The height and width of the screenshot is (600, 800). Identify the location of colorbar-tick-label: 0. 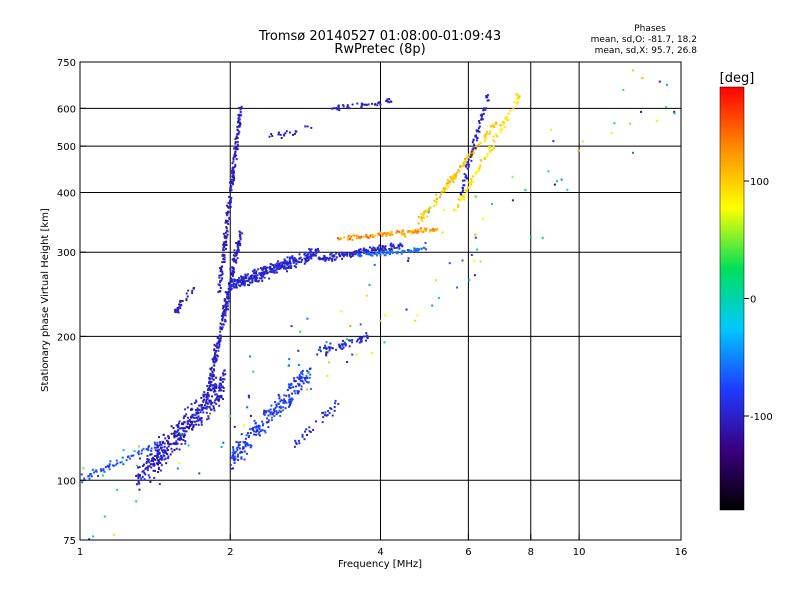
(753, 300).